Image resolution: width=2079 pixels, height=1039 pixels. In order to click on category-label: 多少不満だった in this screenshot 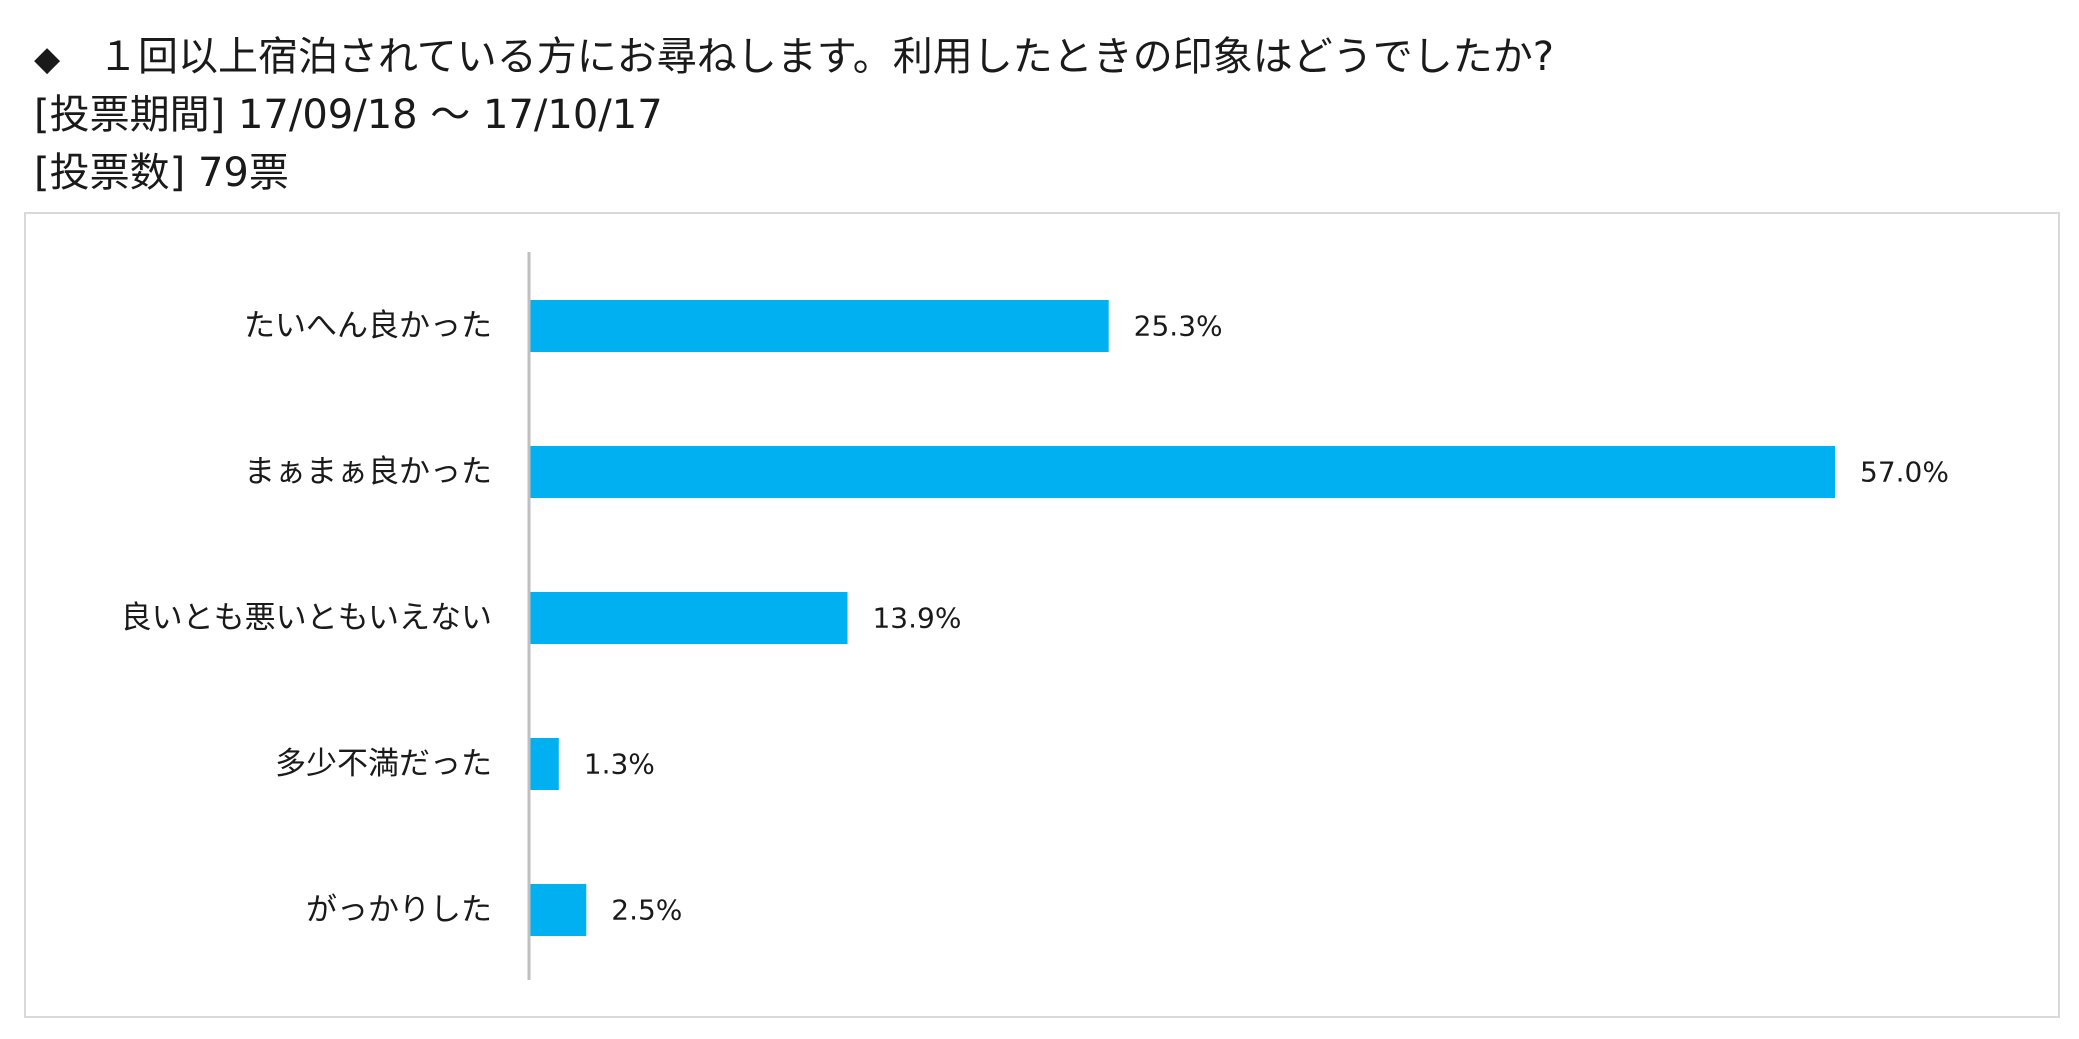, I will do `click(383, 764)`.